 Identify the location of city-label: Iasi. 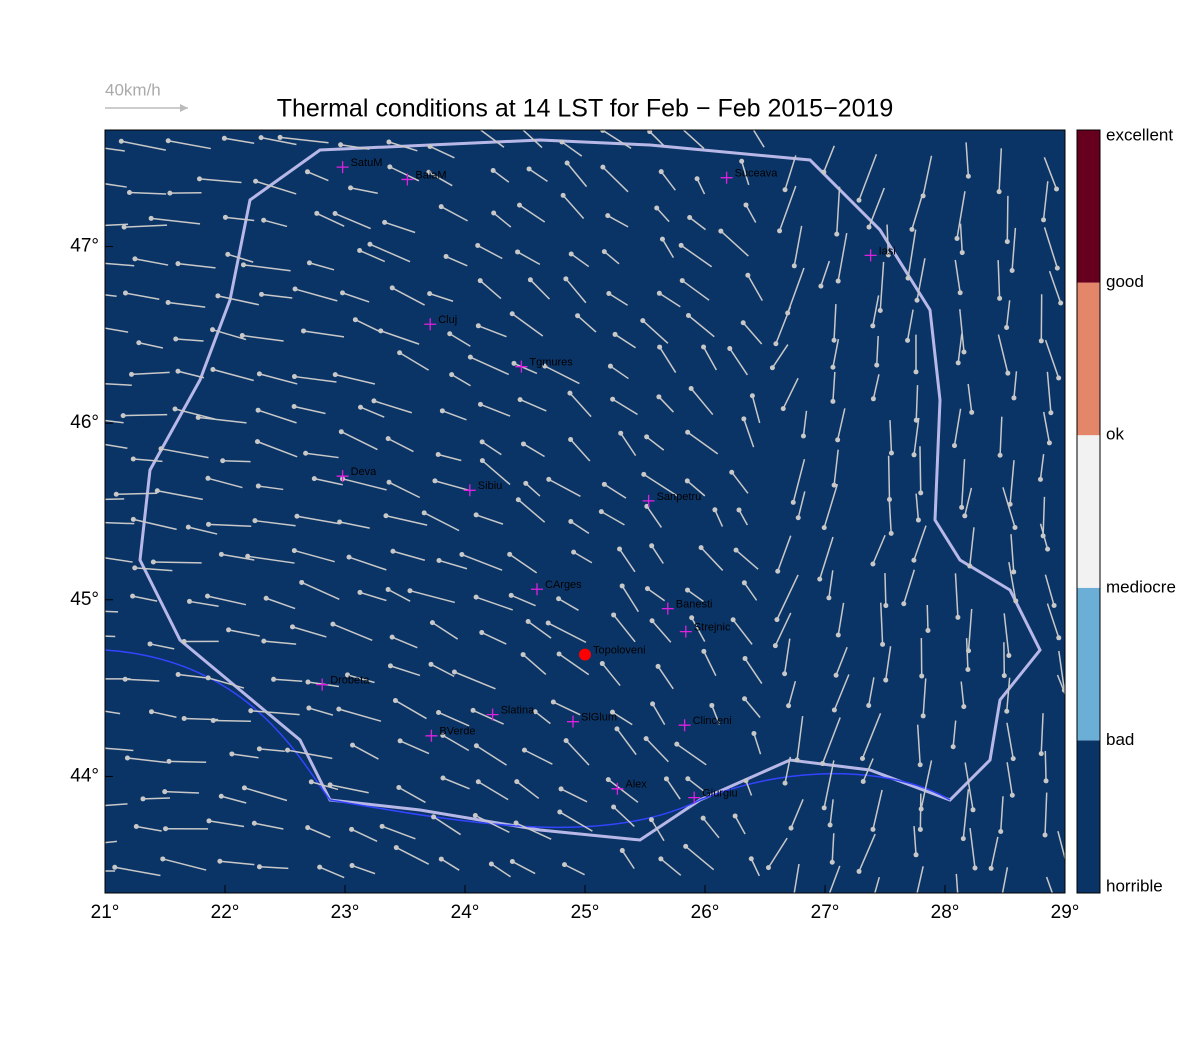
(887, 251).